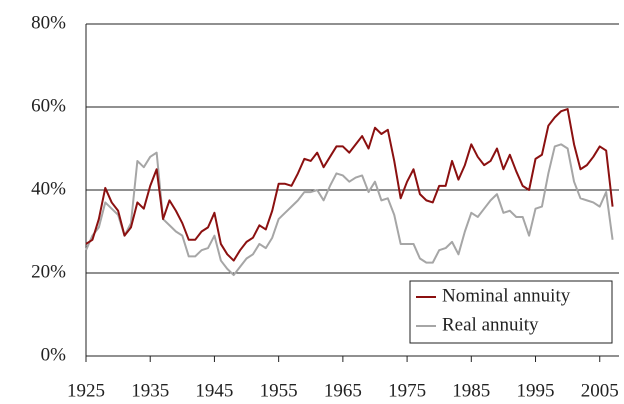  What do you see at coordinates (490, 324) in the screenshot?
I see `legend-label: Real annuity` at bounding box center [490, 324].